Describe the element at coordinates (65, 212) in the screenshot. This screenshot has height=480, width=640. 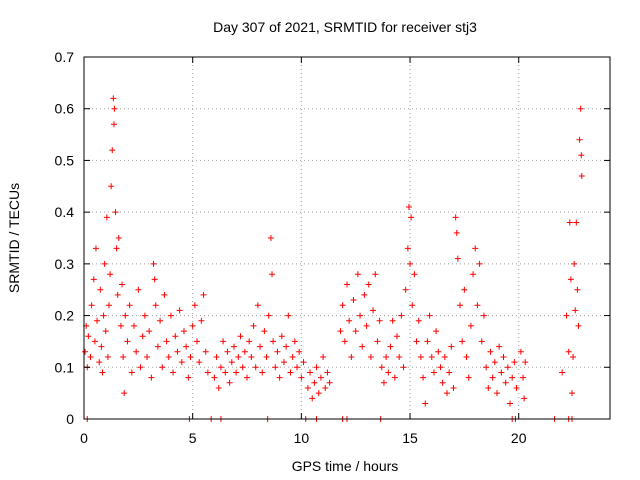
I see `y-tick-label: 0.4` at that location.